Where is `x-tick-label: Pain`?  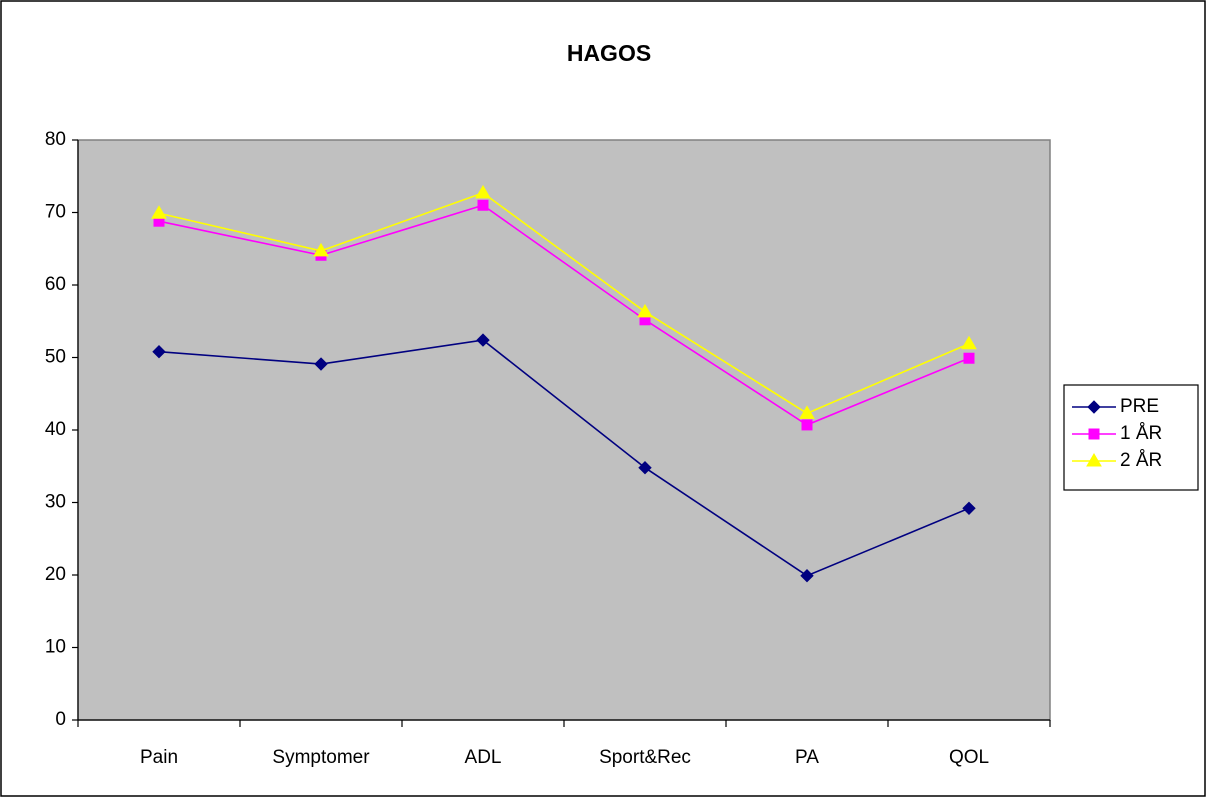 x-tick-label: Pain is located at coordinates (159, 757).